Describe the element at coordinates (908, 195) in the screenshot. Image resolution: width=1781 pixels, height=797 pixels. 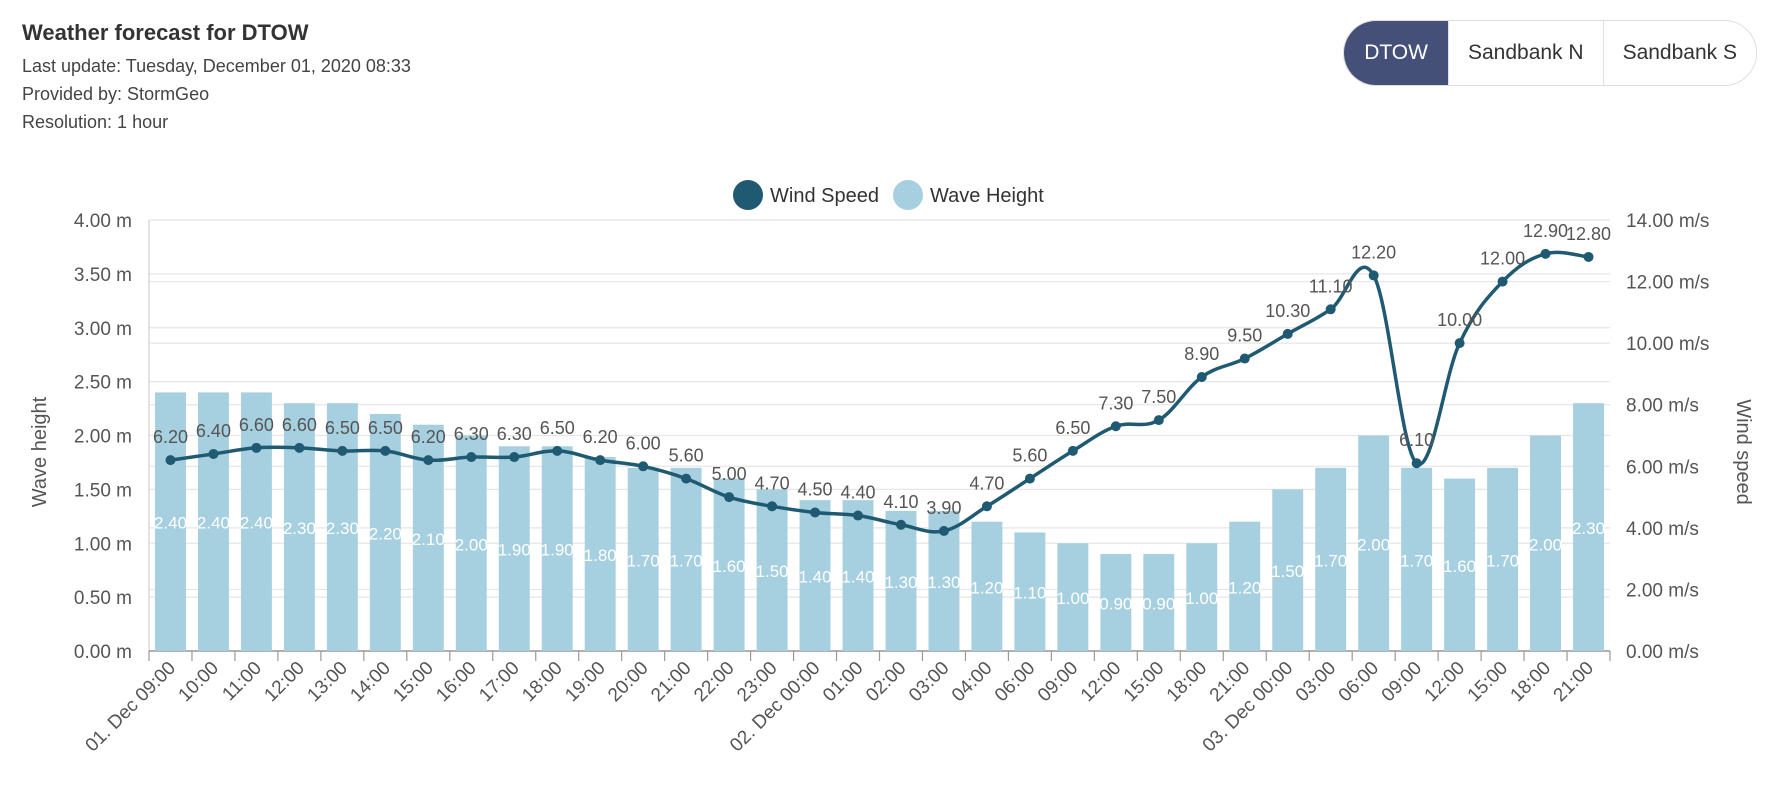
I see `legend-wave-height-icon` at that location.